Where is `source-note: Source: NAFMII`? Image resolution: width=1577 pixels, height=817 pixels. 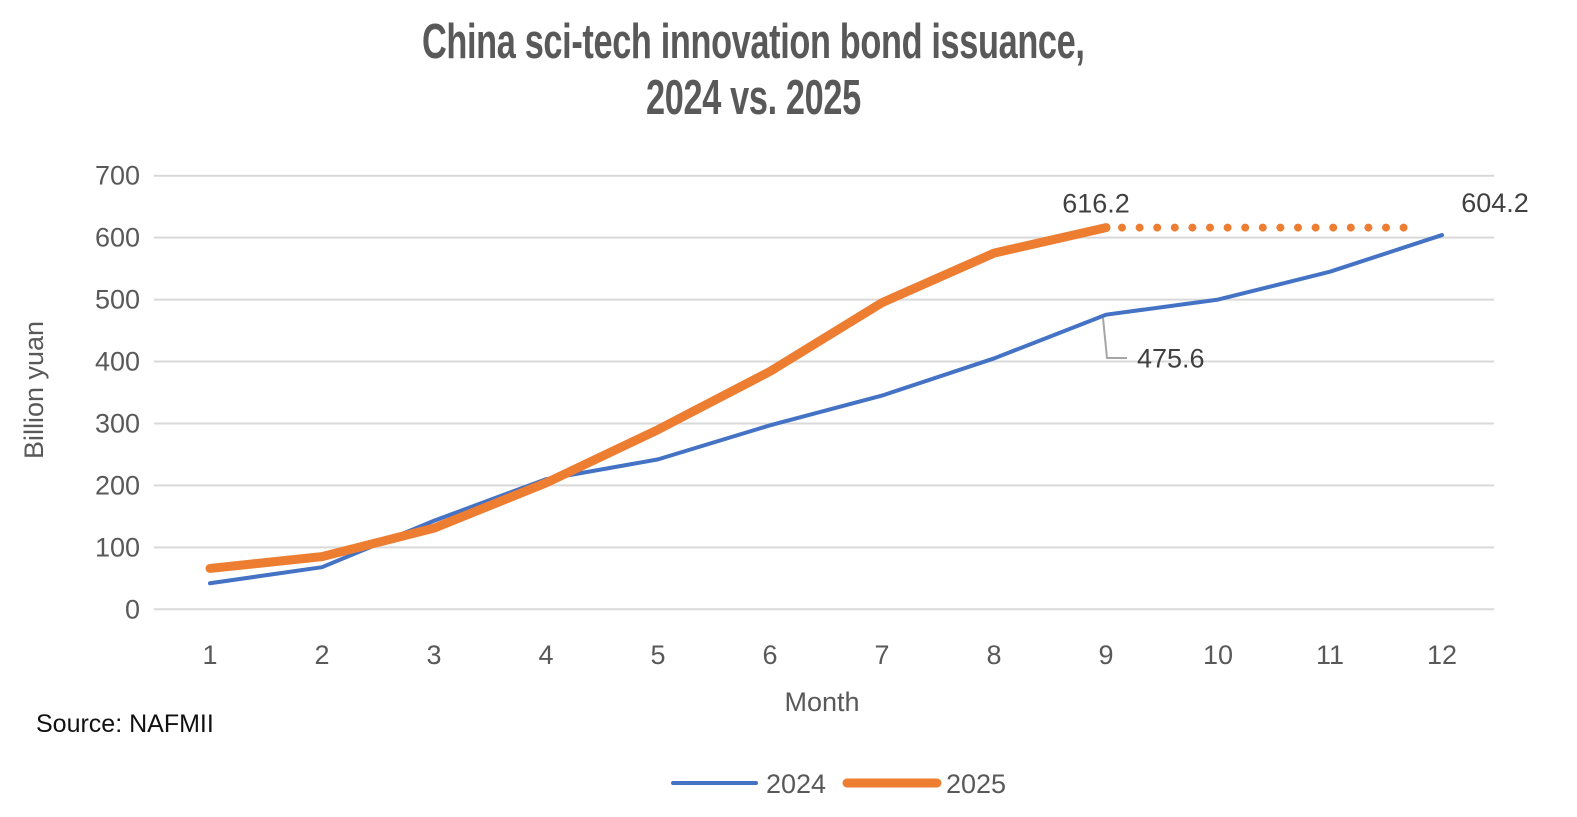 source-note: Source: NAFMII is located at coordinates (125, 724).